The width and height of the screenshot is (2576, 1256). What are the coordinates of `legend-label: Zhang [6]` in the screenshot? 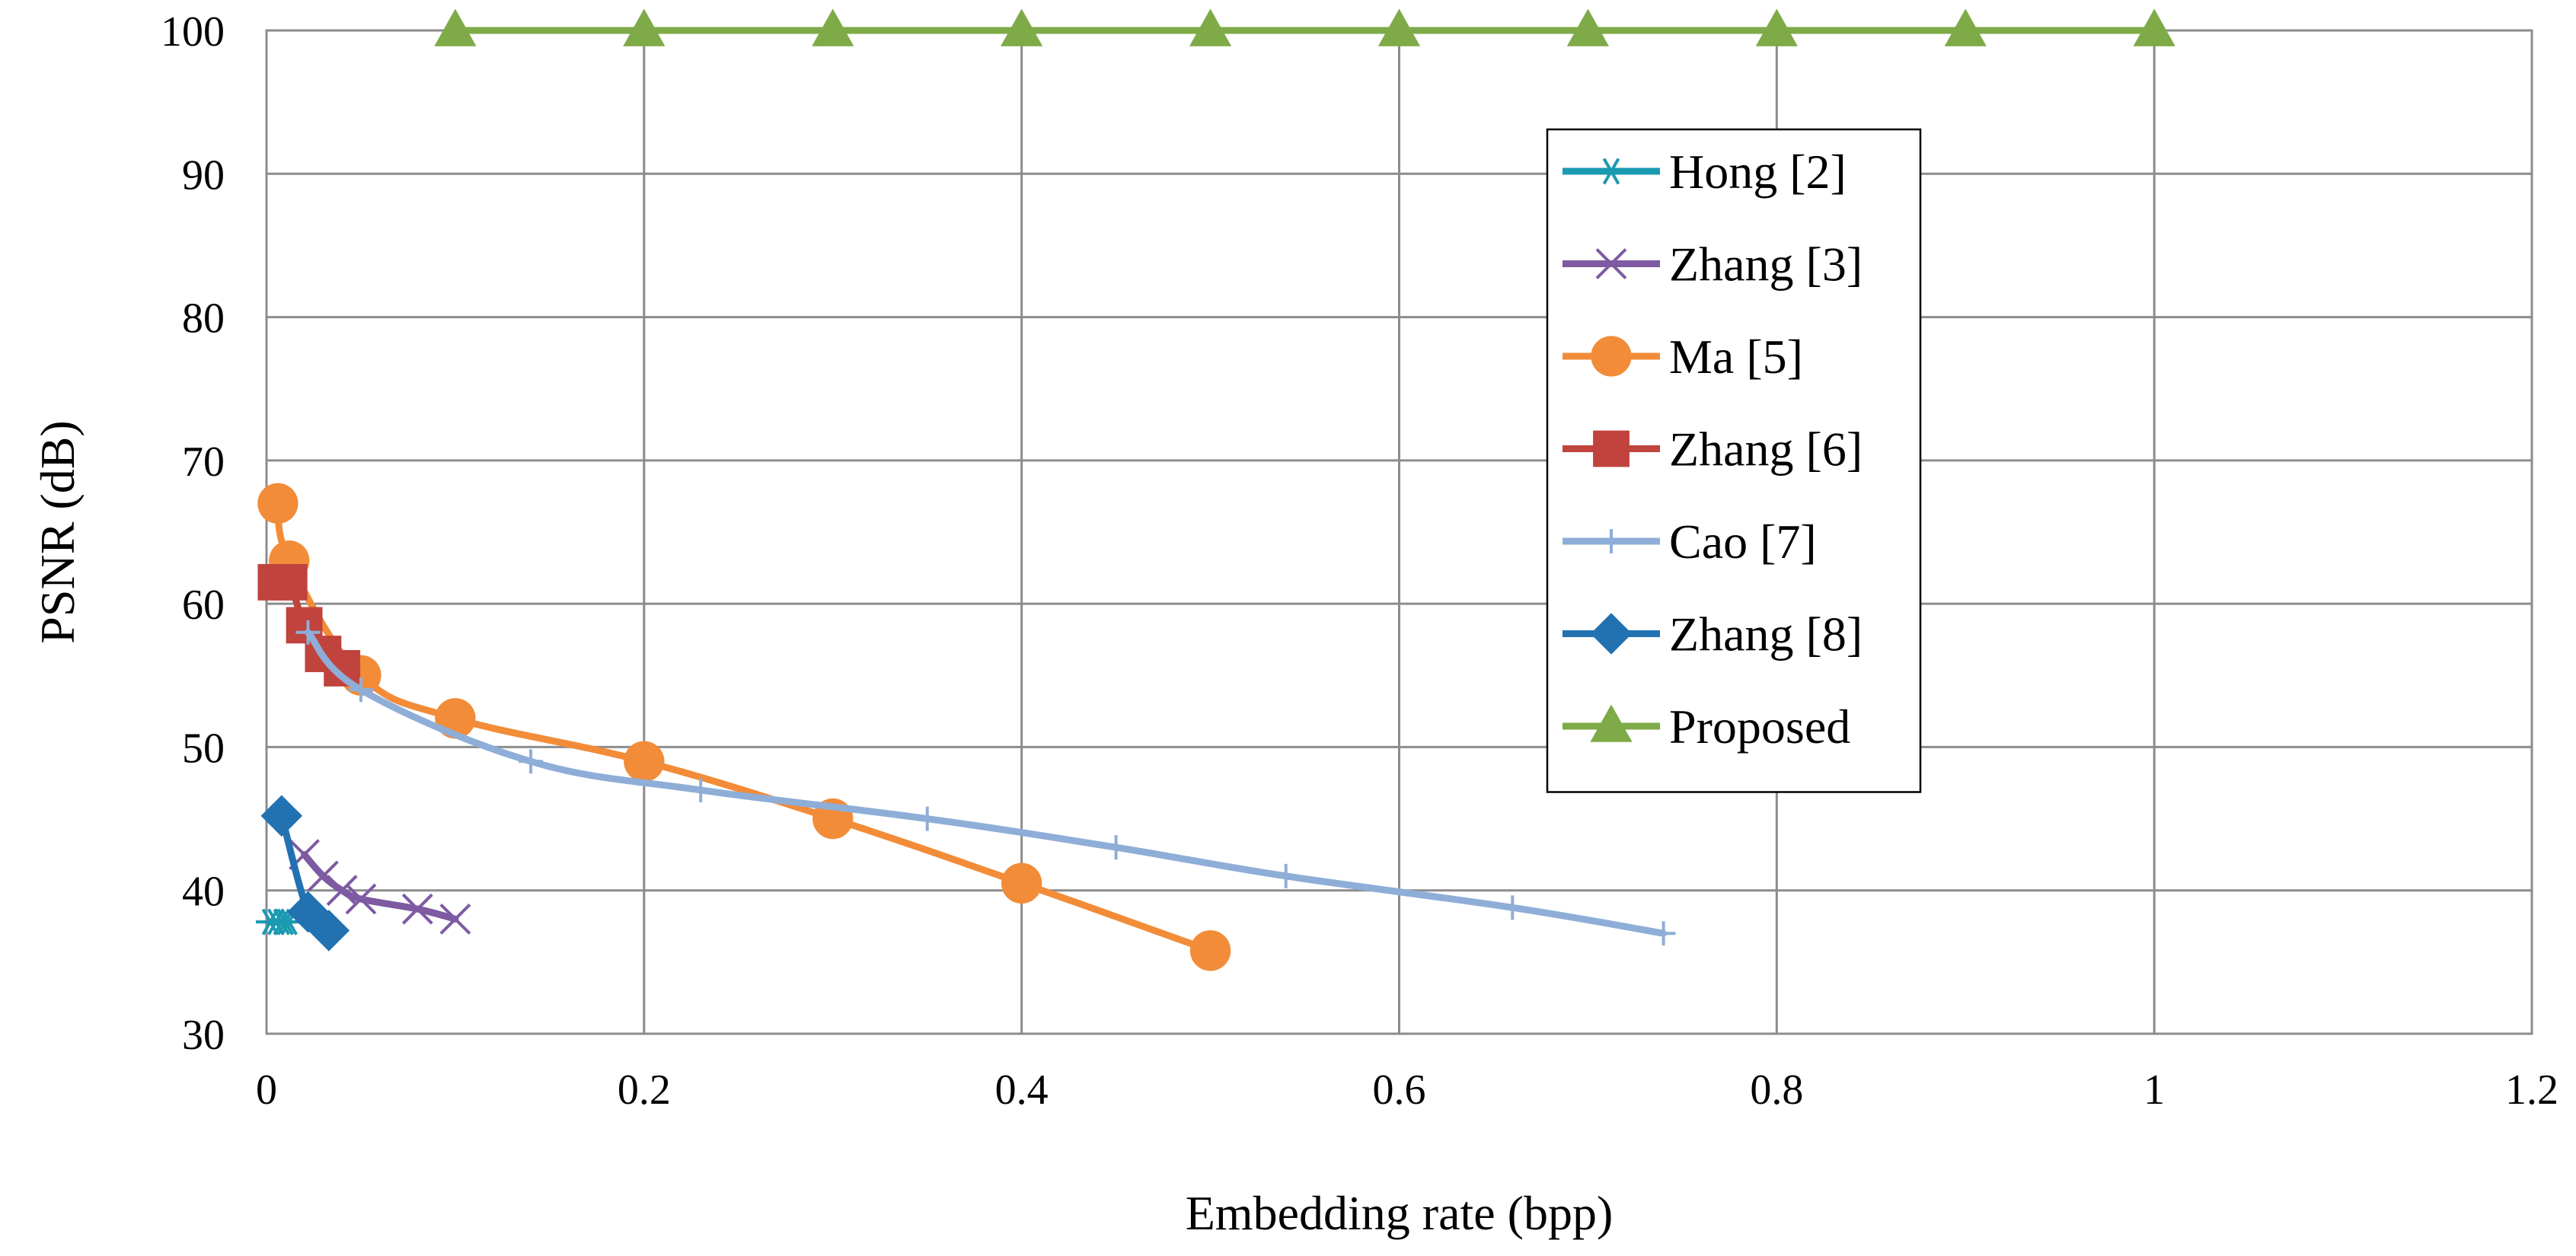 It's located at (1766, 449).